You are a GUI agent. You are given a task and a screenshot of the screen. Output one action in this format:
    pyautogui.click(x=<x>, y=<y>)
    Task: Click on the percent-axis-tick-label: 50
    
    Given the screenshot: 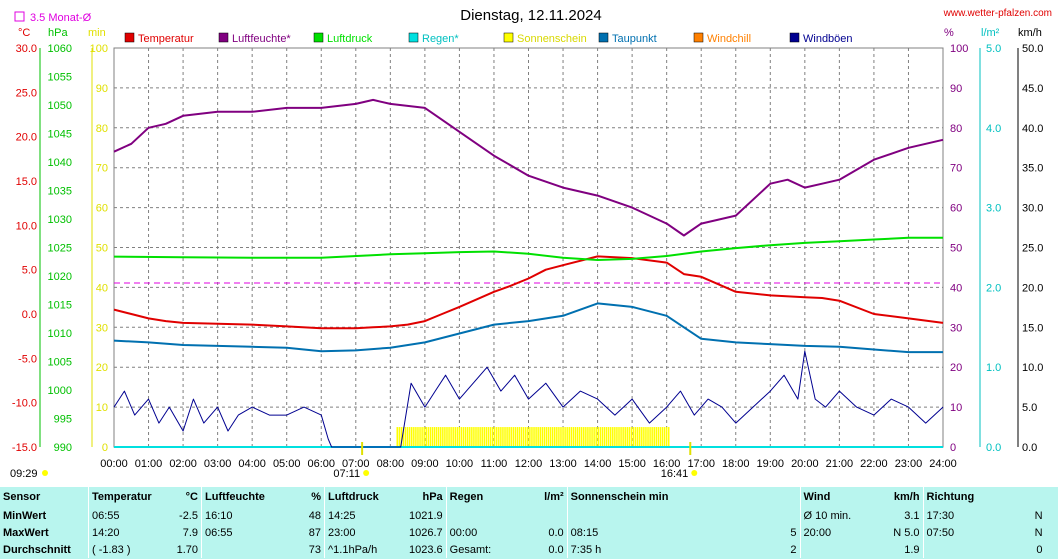 What is the action you would take?
    pyautogui.click(x=956, y=249)
    